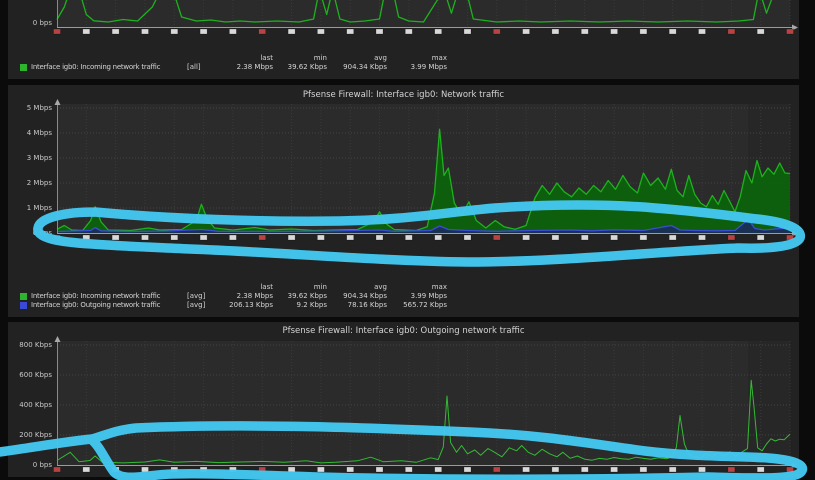 Image resolution: width=815 pixels, height=480 pixels. What do you see at coordinates (96, 305) in the screenshot?
I see `series-label: Interface igb0: Outgoing network traffic` at bounding box center [96, 305].